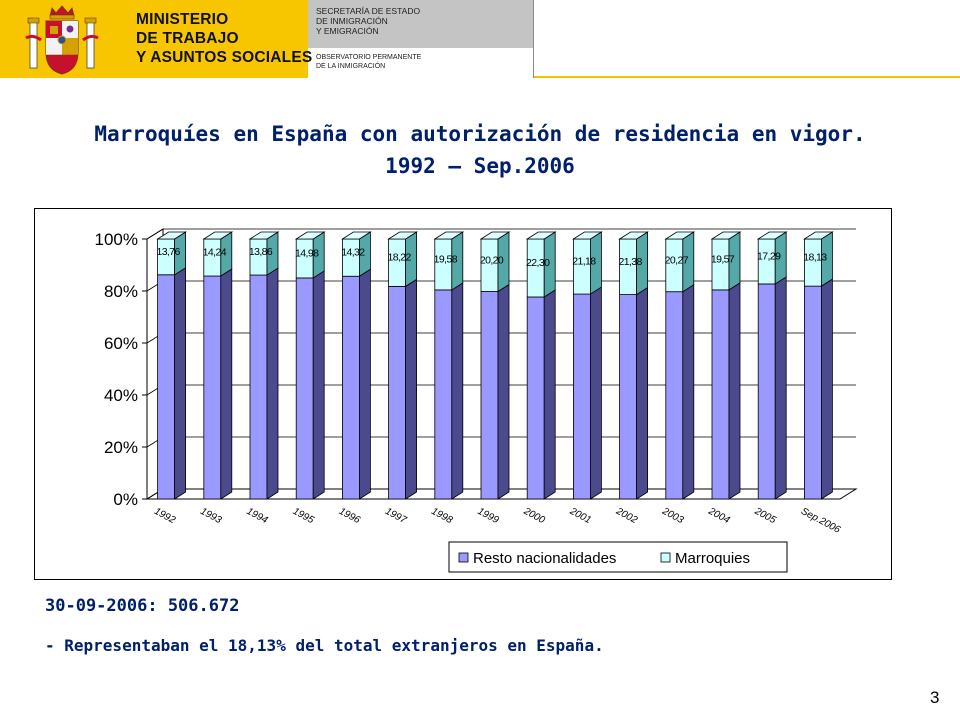 The width and height of the screenshot is (960, 720). Describe the element at coordinates (446, 259) in the screenshot. I see `data-label: 19,58` at that location.